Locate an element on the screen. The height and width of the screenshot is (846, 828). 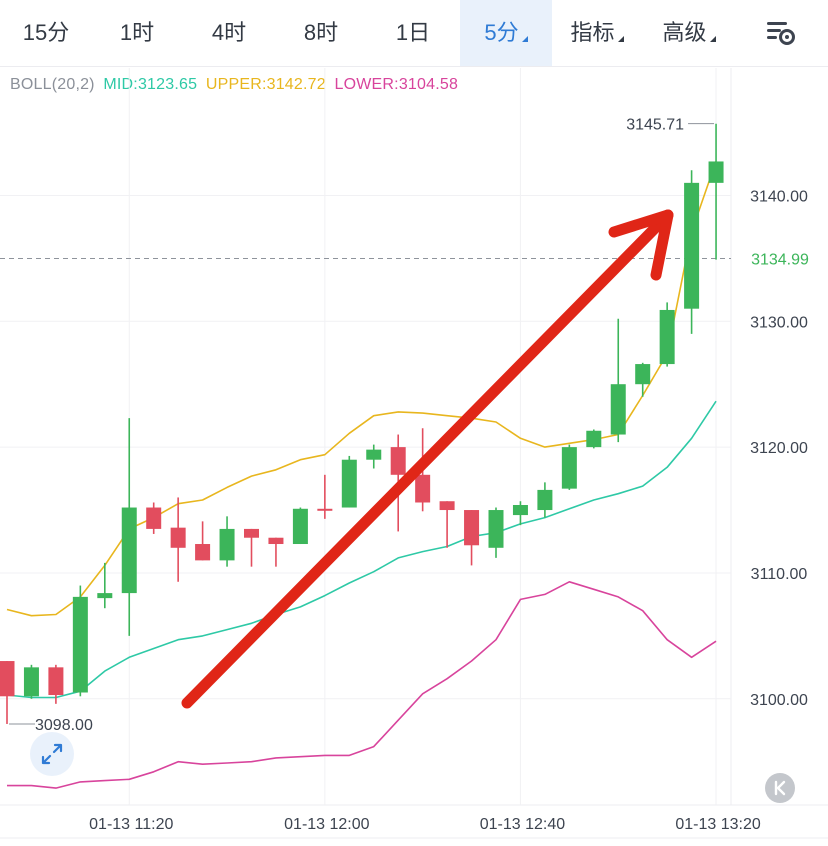
low-marker-label: 3098.00 is located at coordinates (64, 725).